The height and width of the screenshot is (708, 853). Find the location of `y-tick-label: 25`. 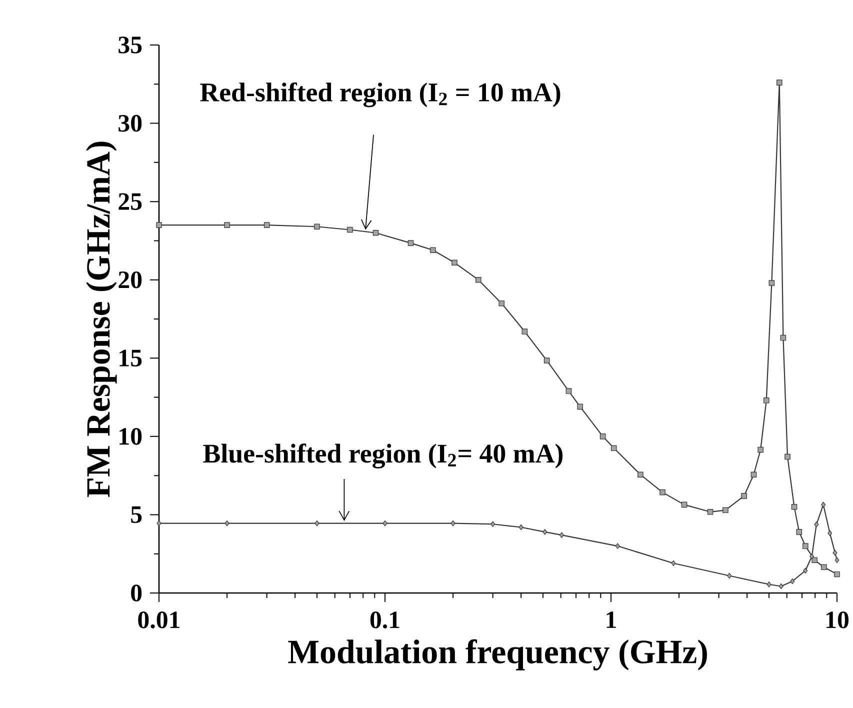

y-tick-label: 25 is located at coordinates (130, 201).